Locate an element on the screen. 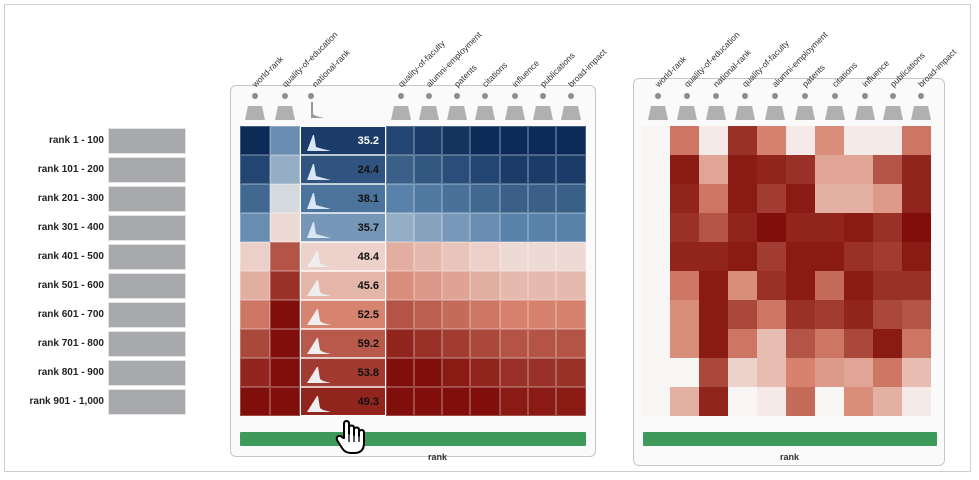  histogram-cell: 59.2 is located at coordinates (343, 343).